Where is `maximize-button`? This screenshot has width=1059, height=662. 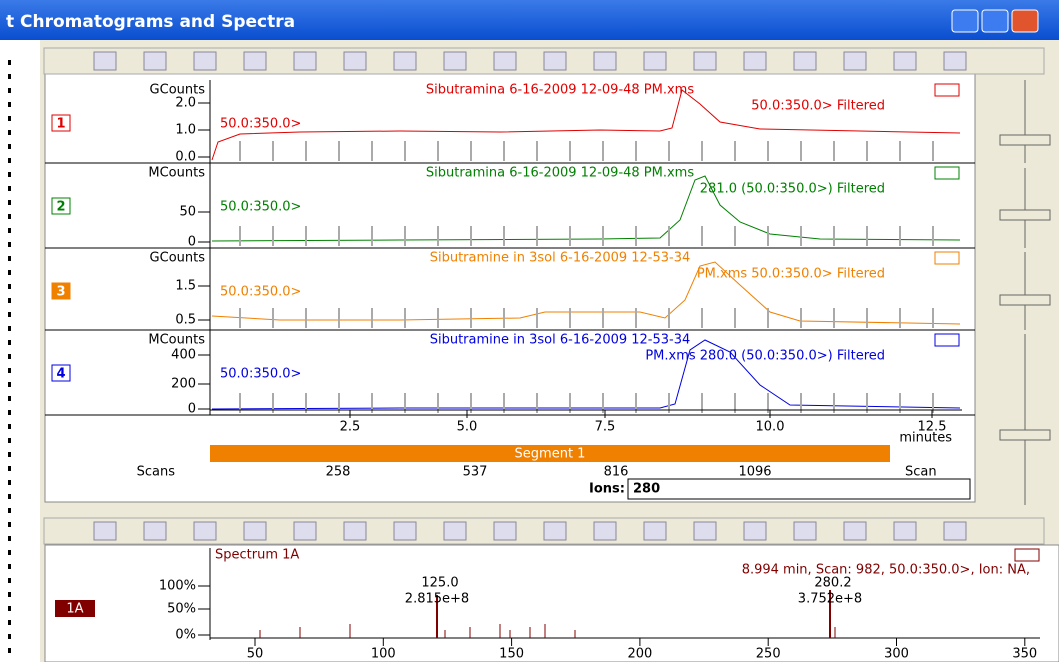 maximize-button is located at coordinates (995, 21).